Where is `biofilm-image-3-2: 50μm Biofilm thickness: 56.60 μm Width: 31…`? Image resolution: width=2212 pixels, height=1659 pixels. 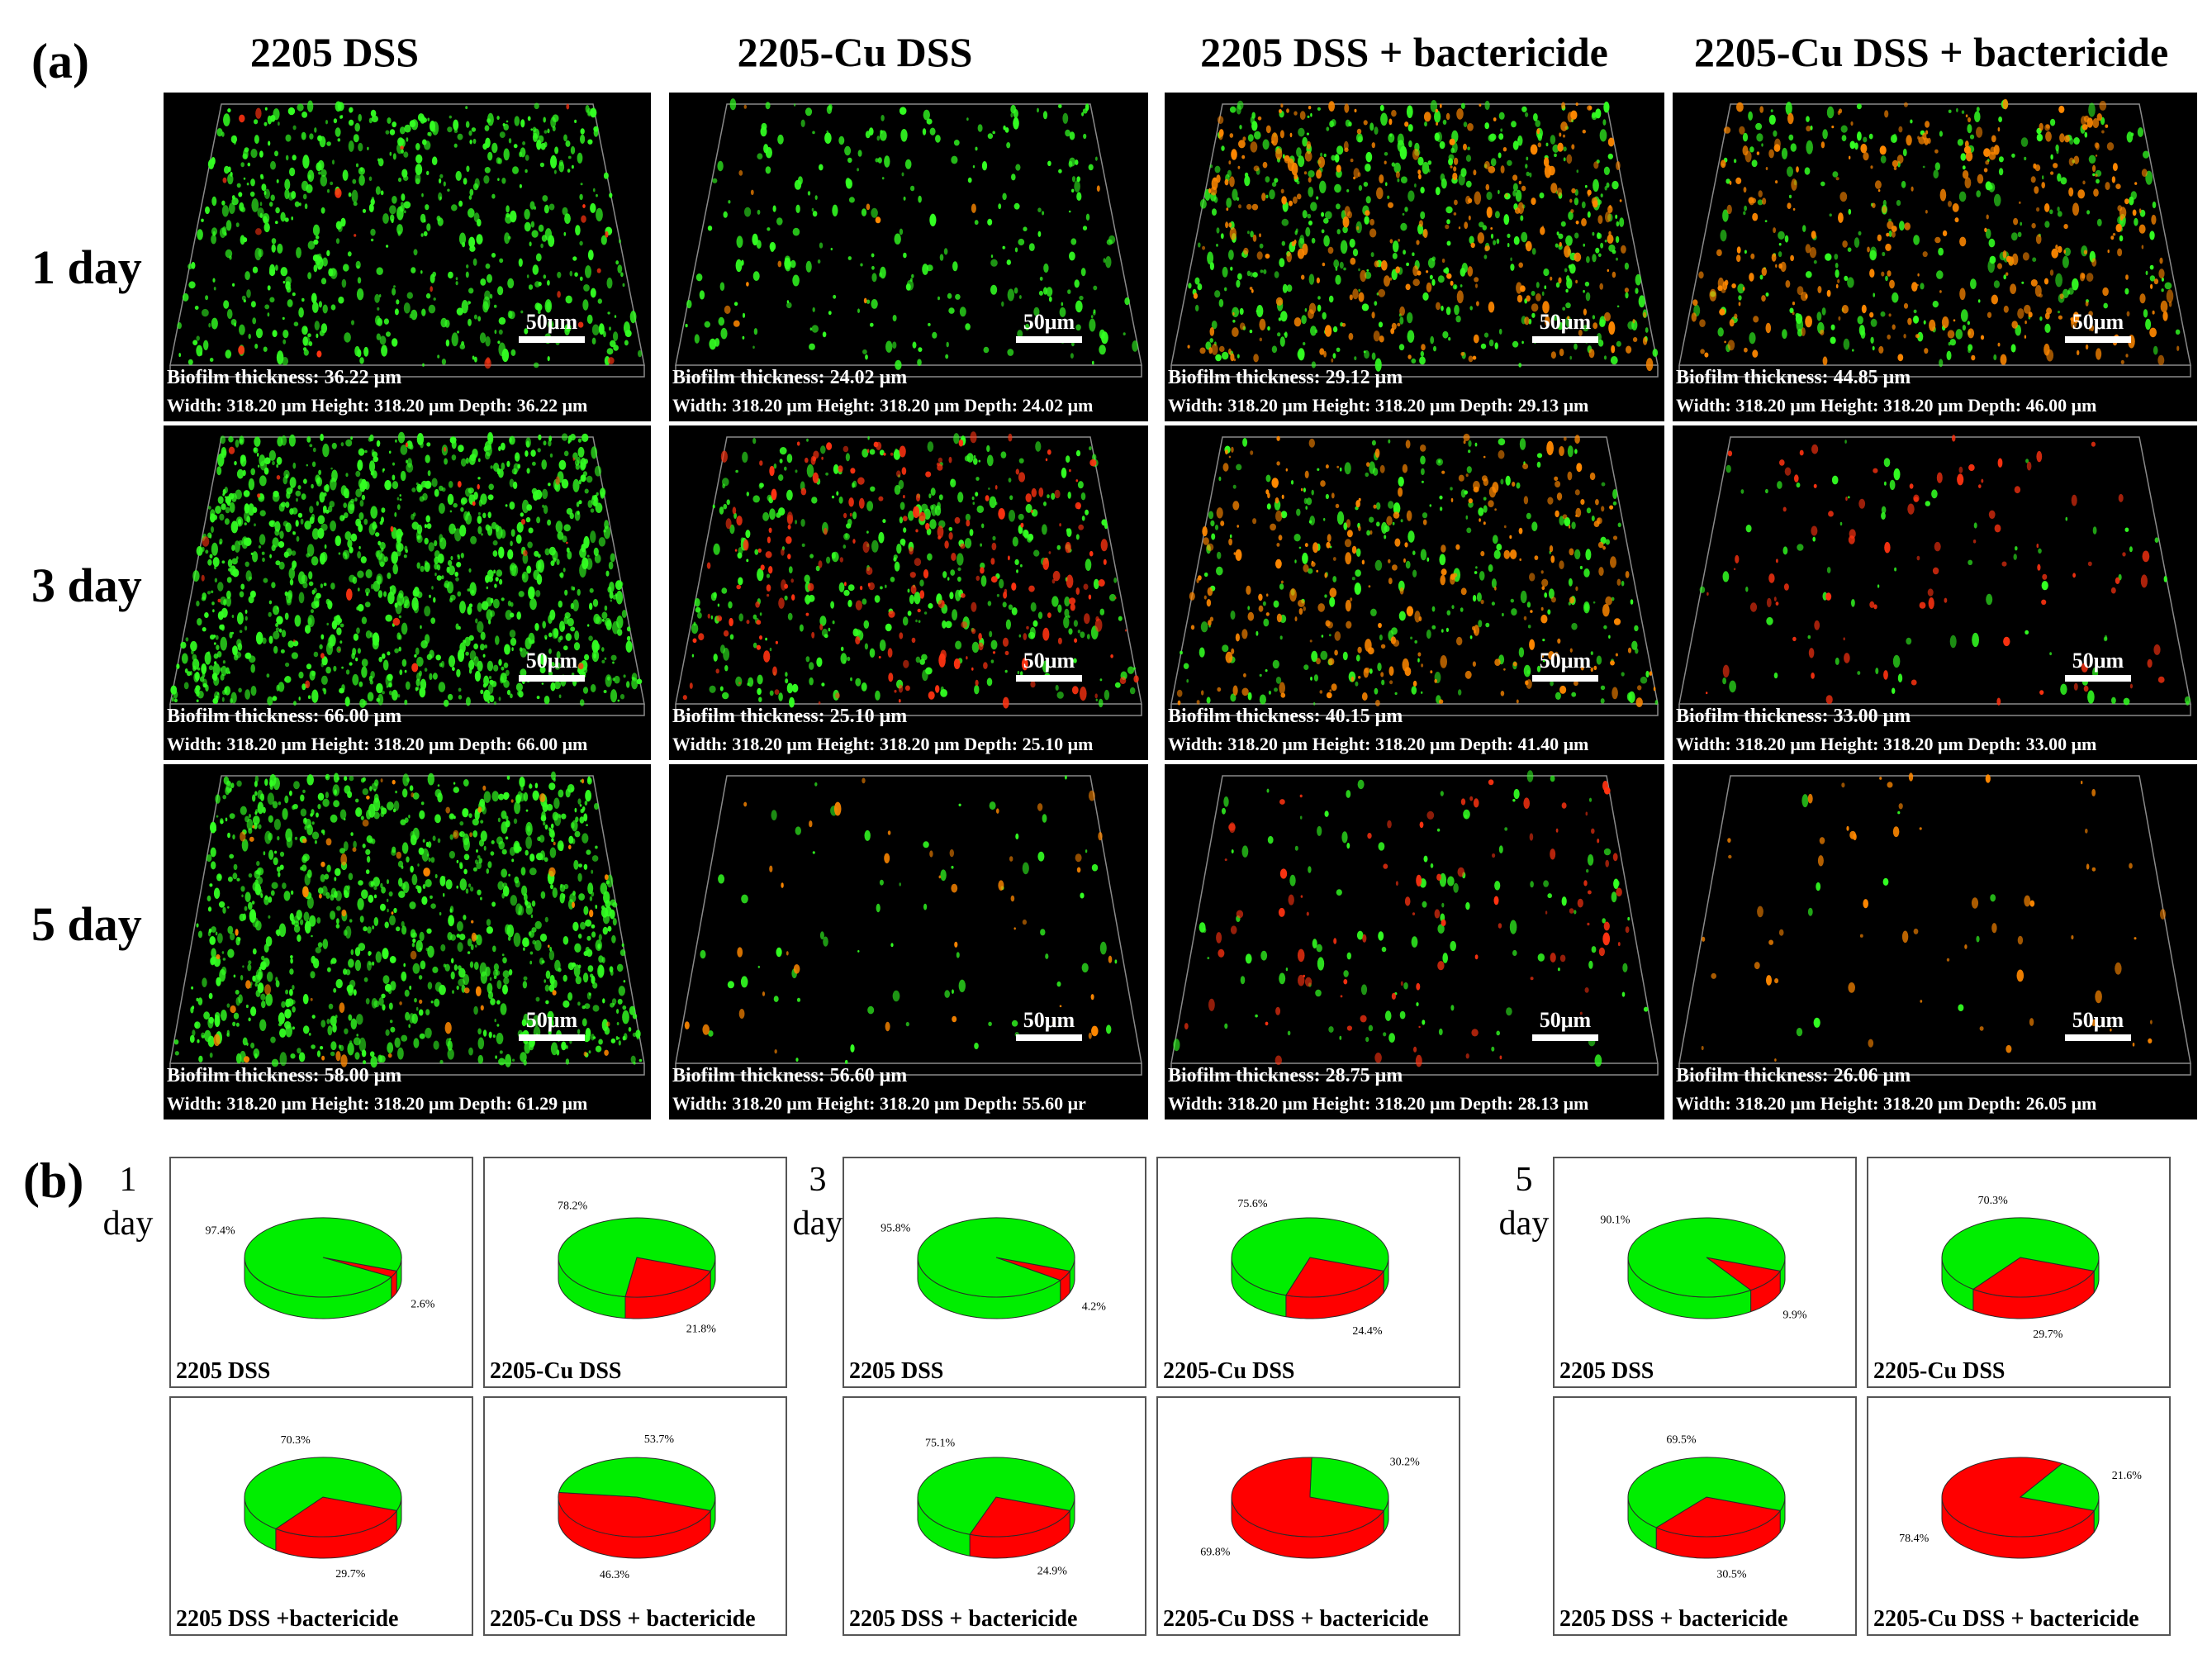 biofilm-image-3-2: 50μm Biofilm thickness: 56.60 μm Width: 31… is located at coordinates (908, 941).